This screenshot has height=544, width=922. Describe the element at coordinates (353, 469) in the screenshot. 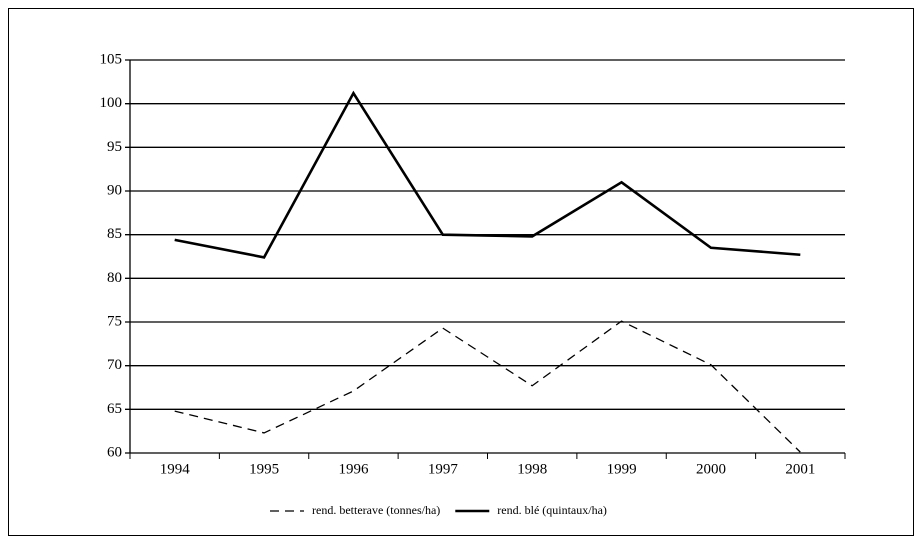

I see `x-tick-label: 1996` at that location.